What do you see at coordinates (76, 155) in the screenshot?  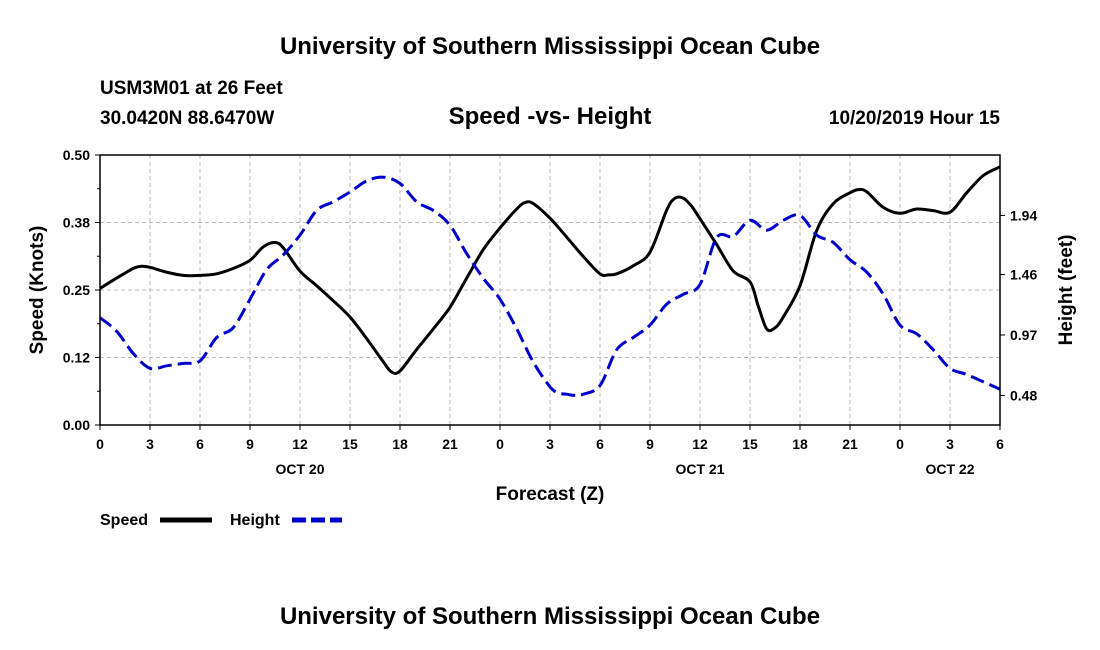 I see `y-left-tick-label: 0.50` at bounding box center [76, 155].